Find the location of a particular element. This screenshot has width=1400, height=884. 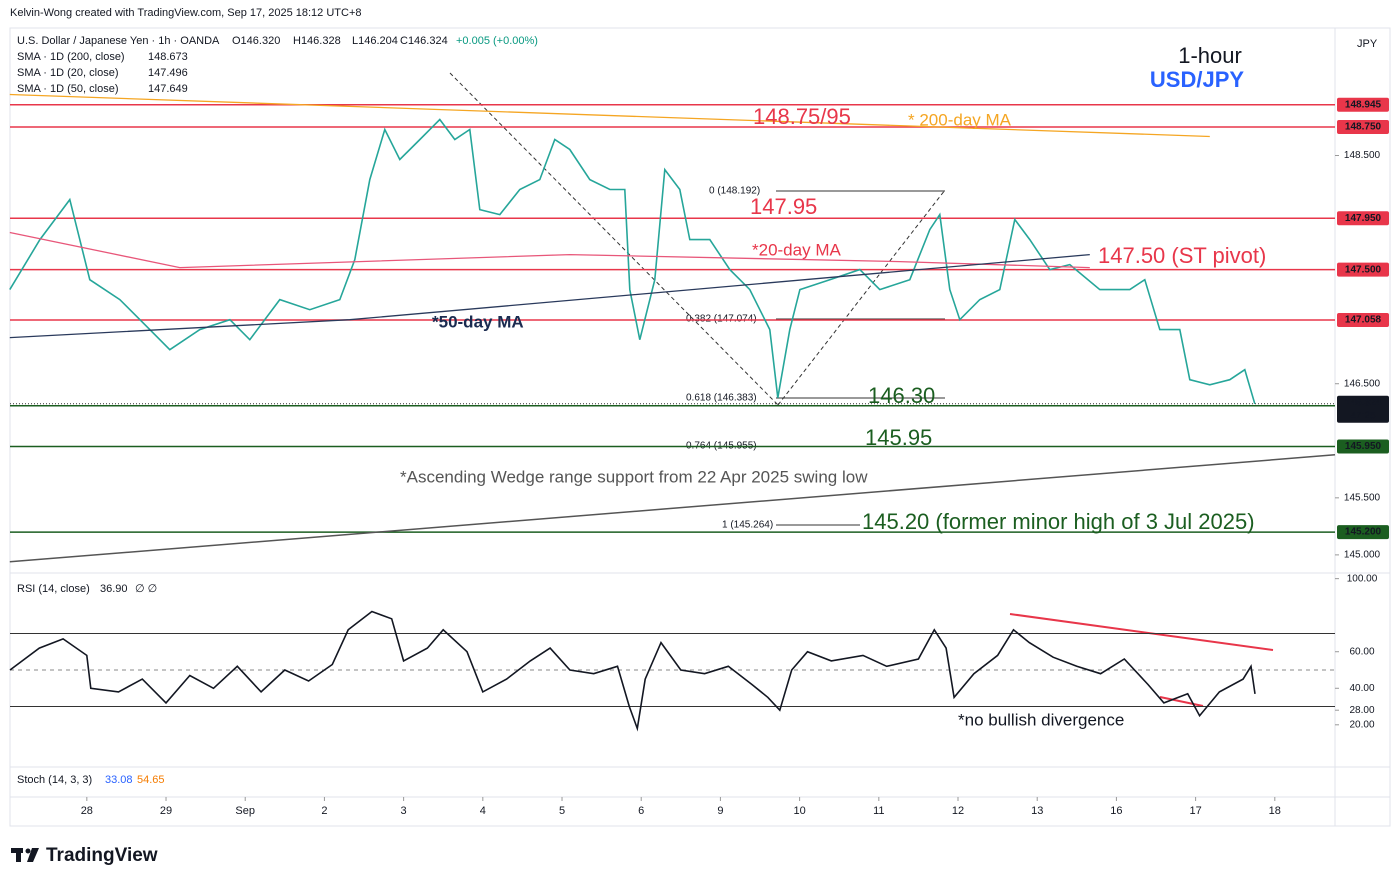

change: +0.005 (+0.00%) is located at coordinates (497, 41).